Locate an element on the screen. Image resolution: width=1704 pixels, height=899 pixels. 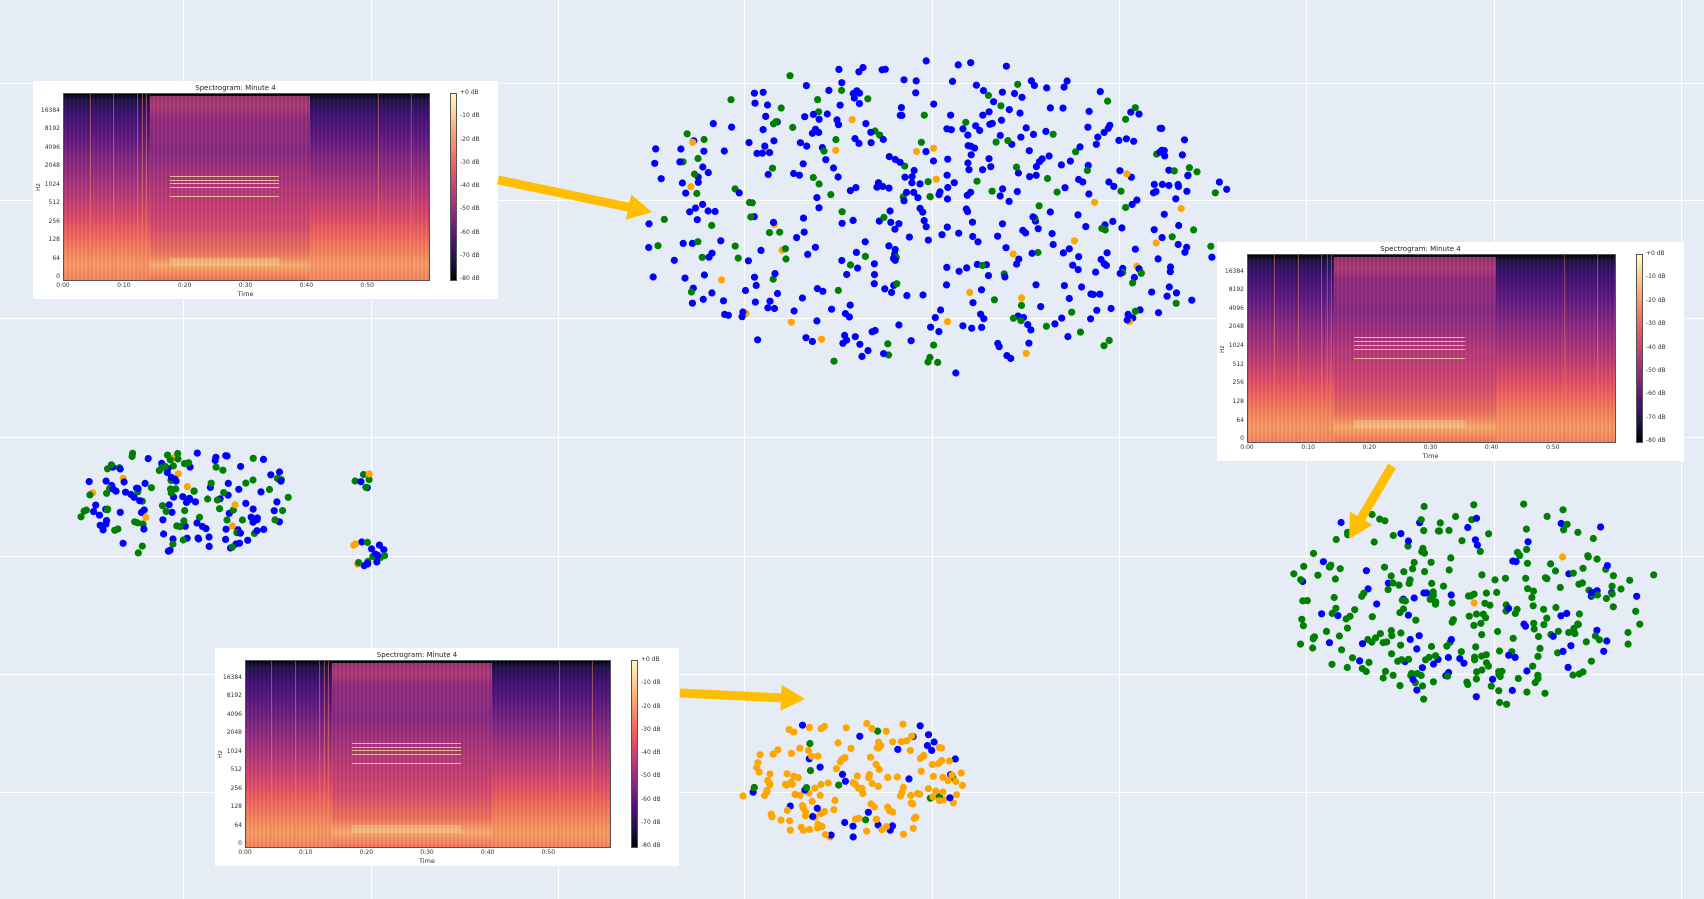
x-tick-label: 0:30 is located at coordinates (1430, 447).